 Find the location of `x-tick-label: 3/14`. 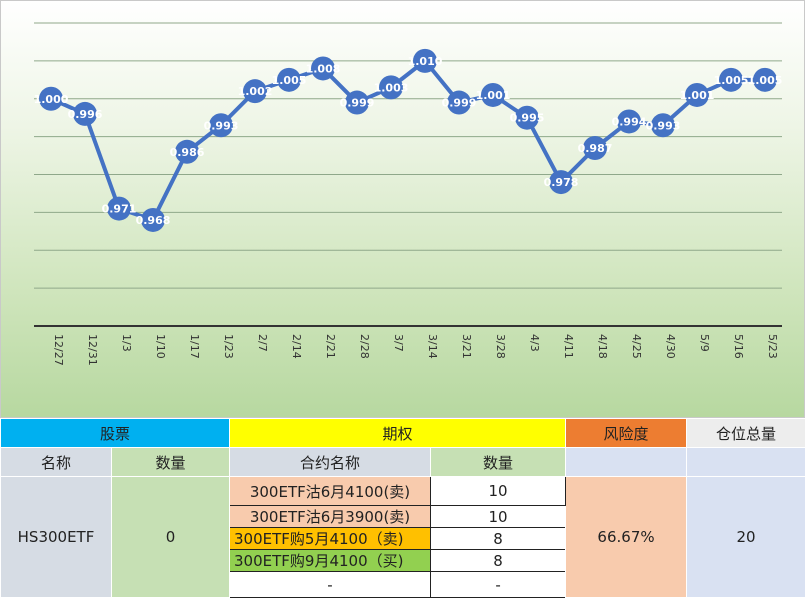

x-tick-label: 3/14 is located at coordinates (432, 346).